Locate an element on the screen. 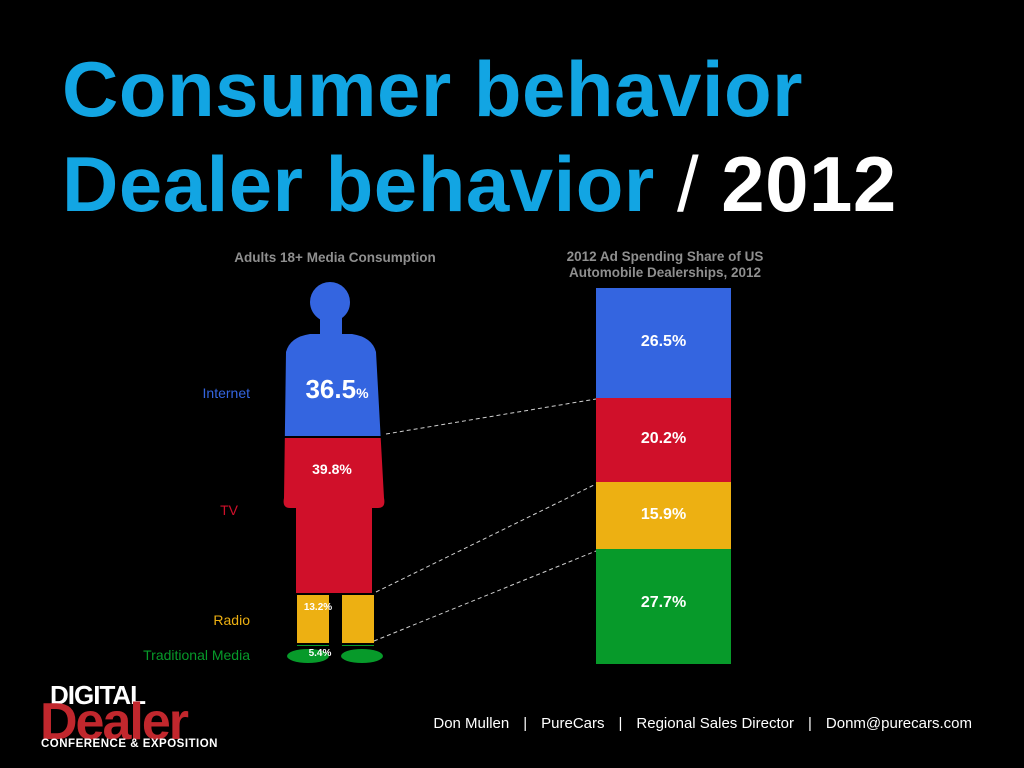 This screenshot has height=768, width=1024. digital-dealer-logo: DIGITAL Dealer CONFERENCE & EXPOSITION is located at coordinates (138, 716).